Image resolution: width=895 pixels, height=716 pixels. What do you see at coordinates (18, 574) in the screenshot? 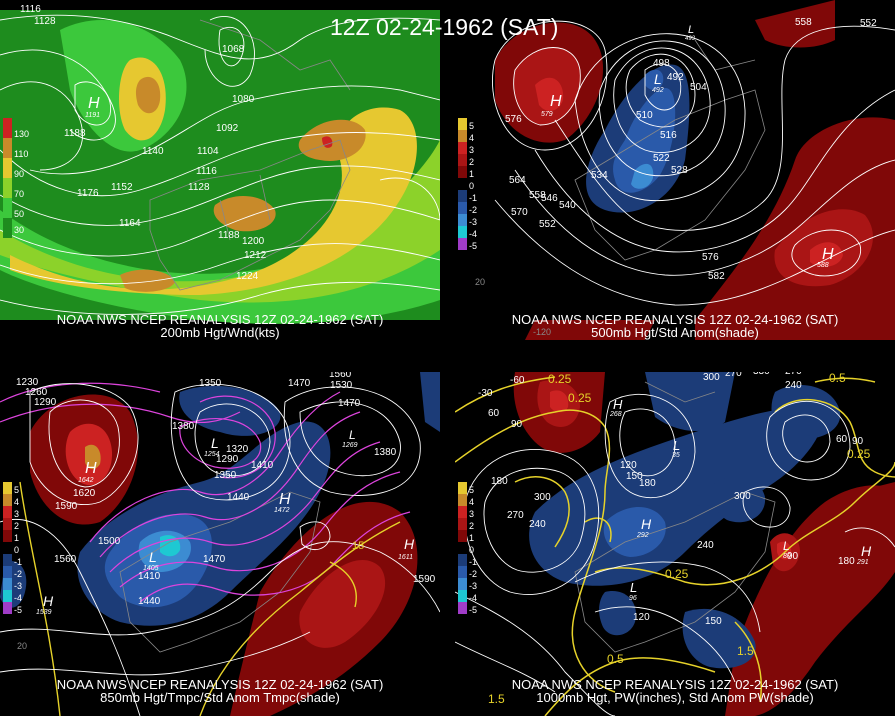
I see `legend-label: -2` at bounding box center [18, 574].